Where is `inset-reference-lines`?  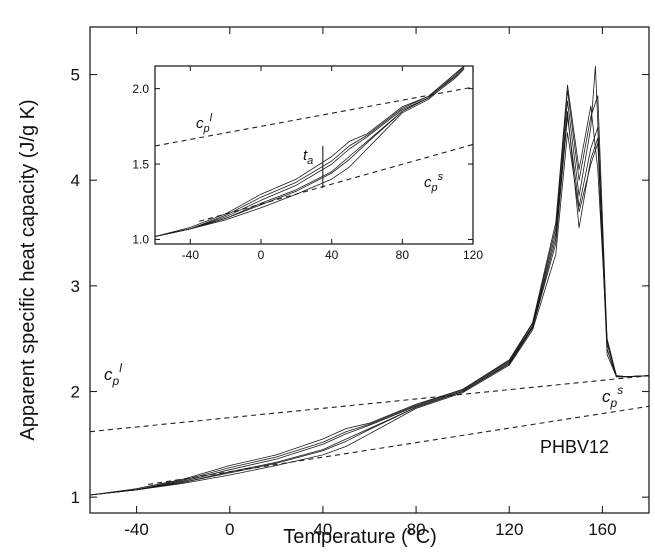
inset-reference-lines is located at coordinates (314, 154).